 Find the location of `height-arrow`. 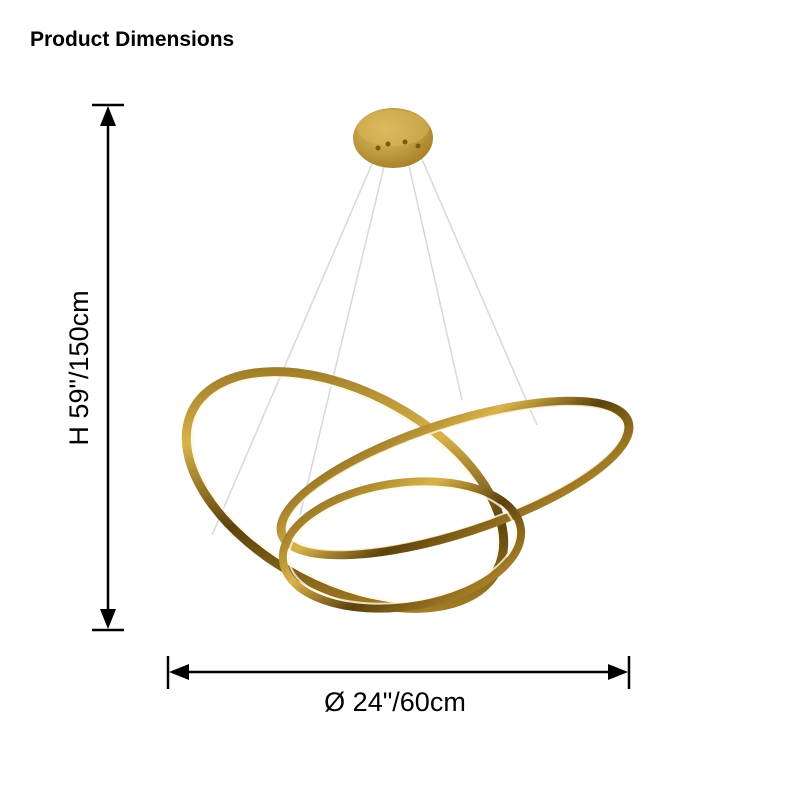

height-arrow is located at coordinates (108, 367).